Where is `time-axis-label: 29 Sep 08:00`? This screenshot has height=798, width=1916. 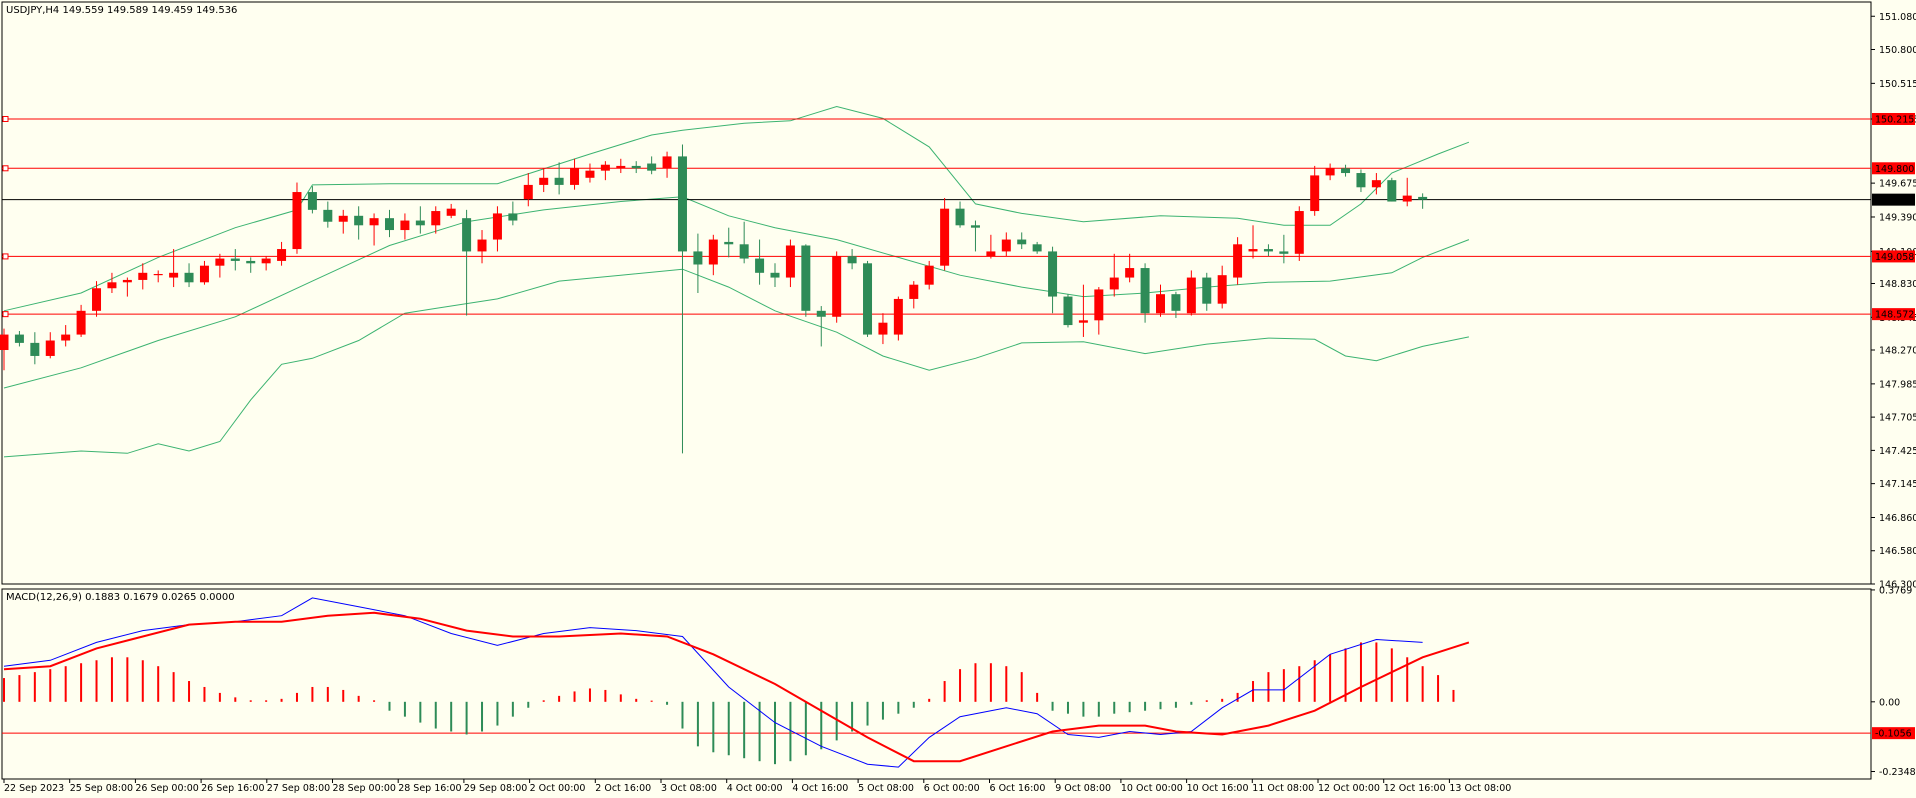
time-axis-label: 29 Sep 08:00 is located at coordinates (495, 788).